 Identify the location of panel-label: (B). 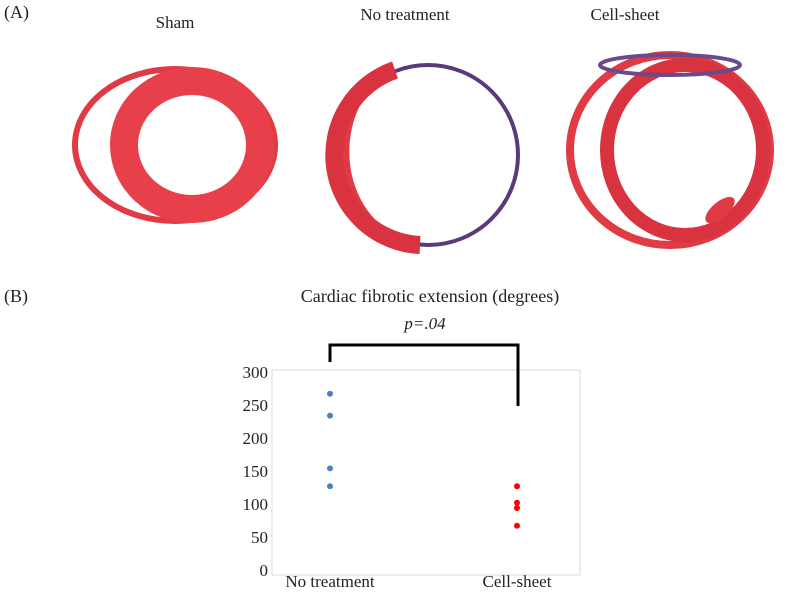
(16, 296).